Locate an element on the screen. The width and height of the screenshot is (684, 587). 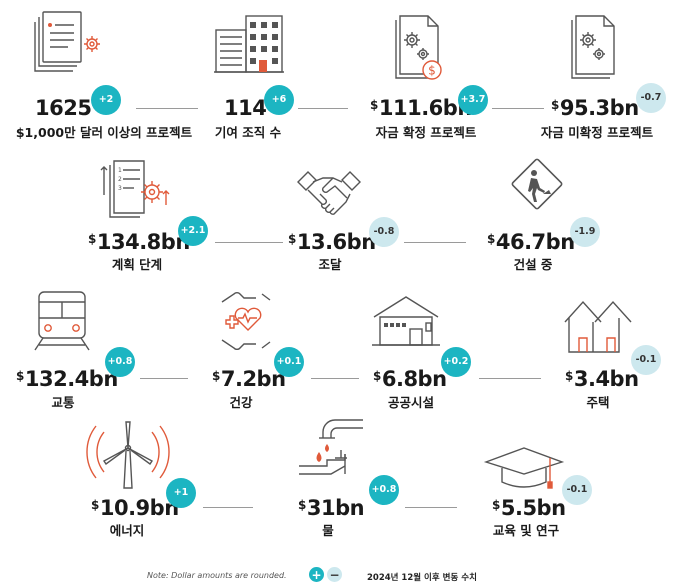
housing-label: 주택 is located at coordinates (598, 402).